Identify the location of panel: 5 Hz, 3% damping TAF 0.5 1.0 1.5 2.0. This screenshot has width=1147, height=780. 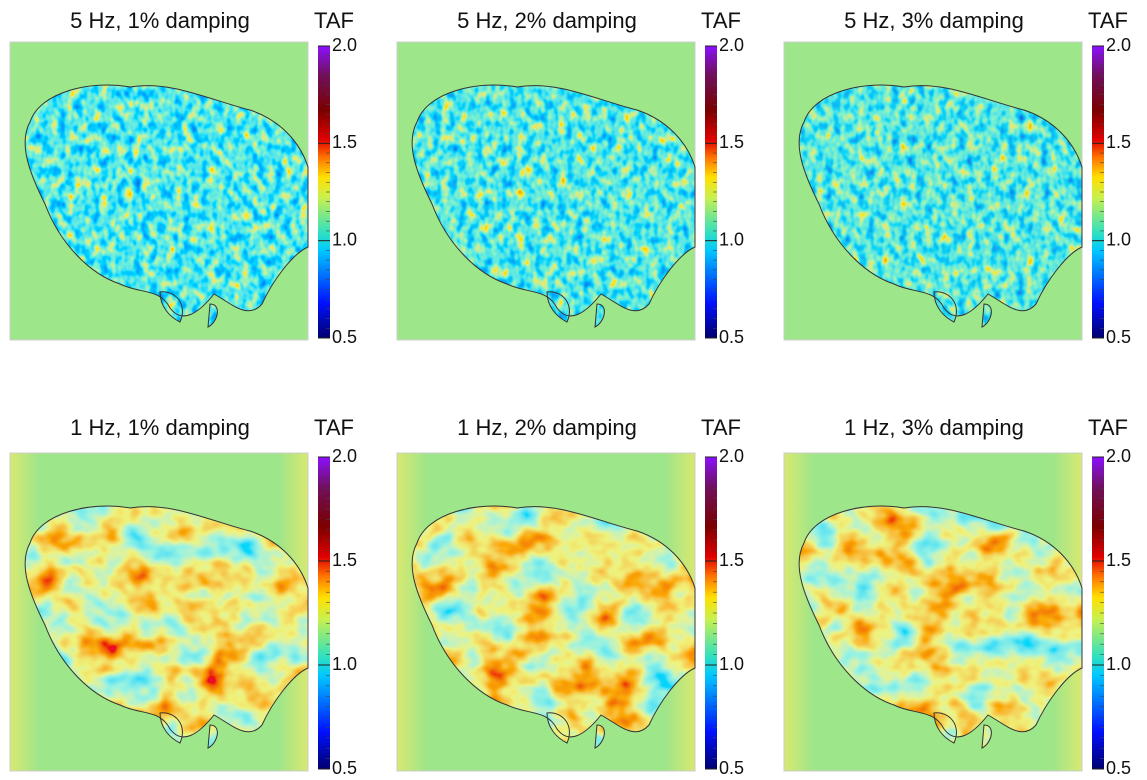
(957, 177).